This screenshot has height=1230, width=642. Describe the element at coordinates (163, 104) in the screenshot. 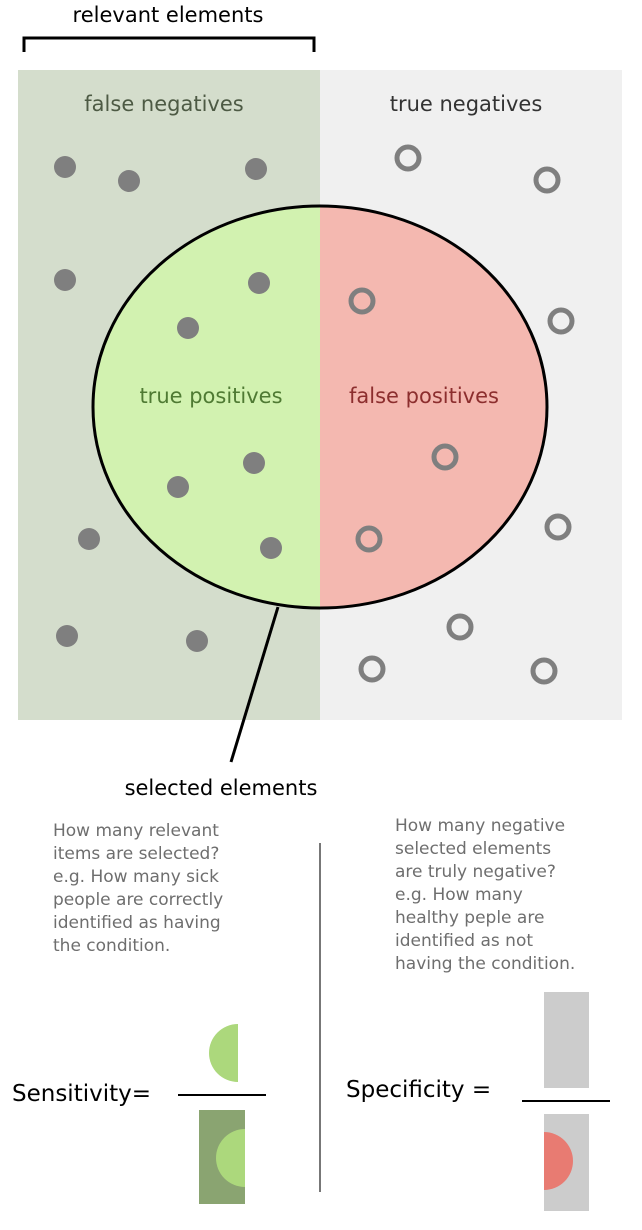

I see `false-negatives-label: false negatives` at that location.